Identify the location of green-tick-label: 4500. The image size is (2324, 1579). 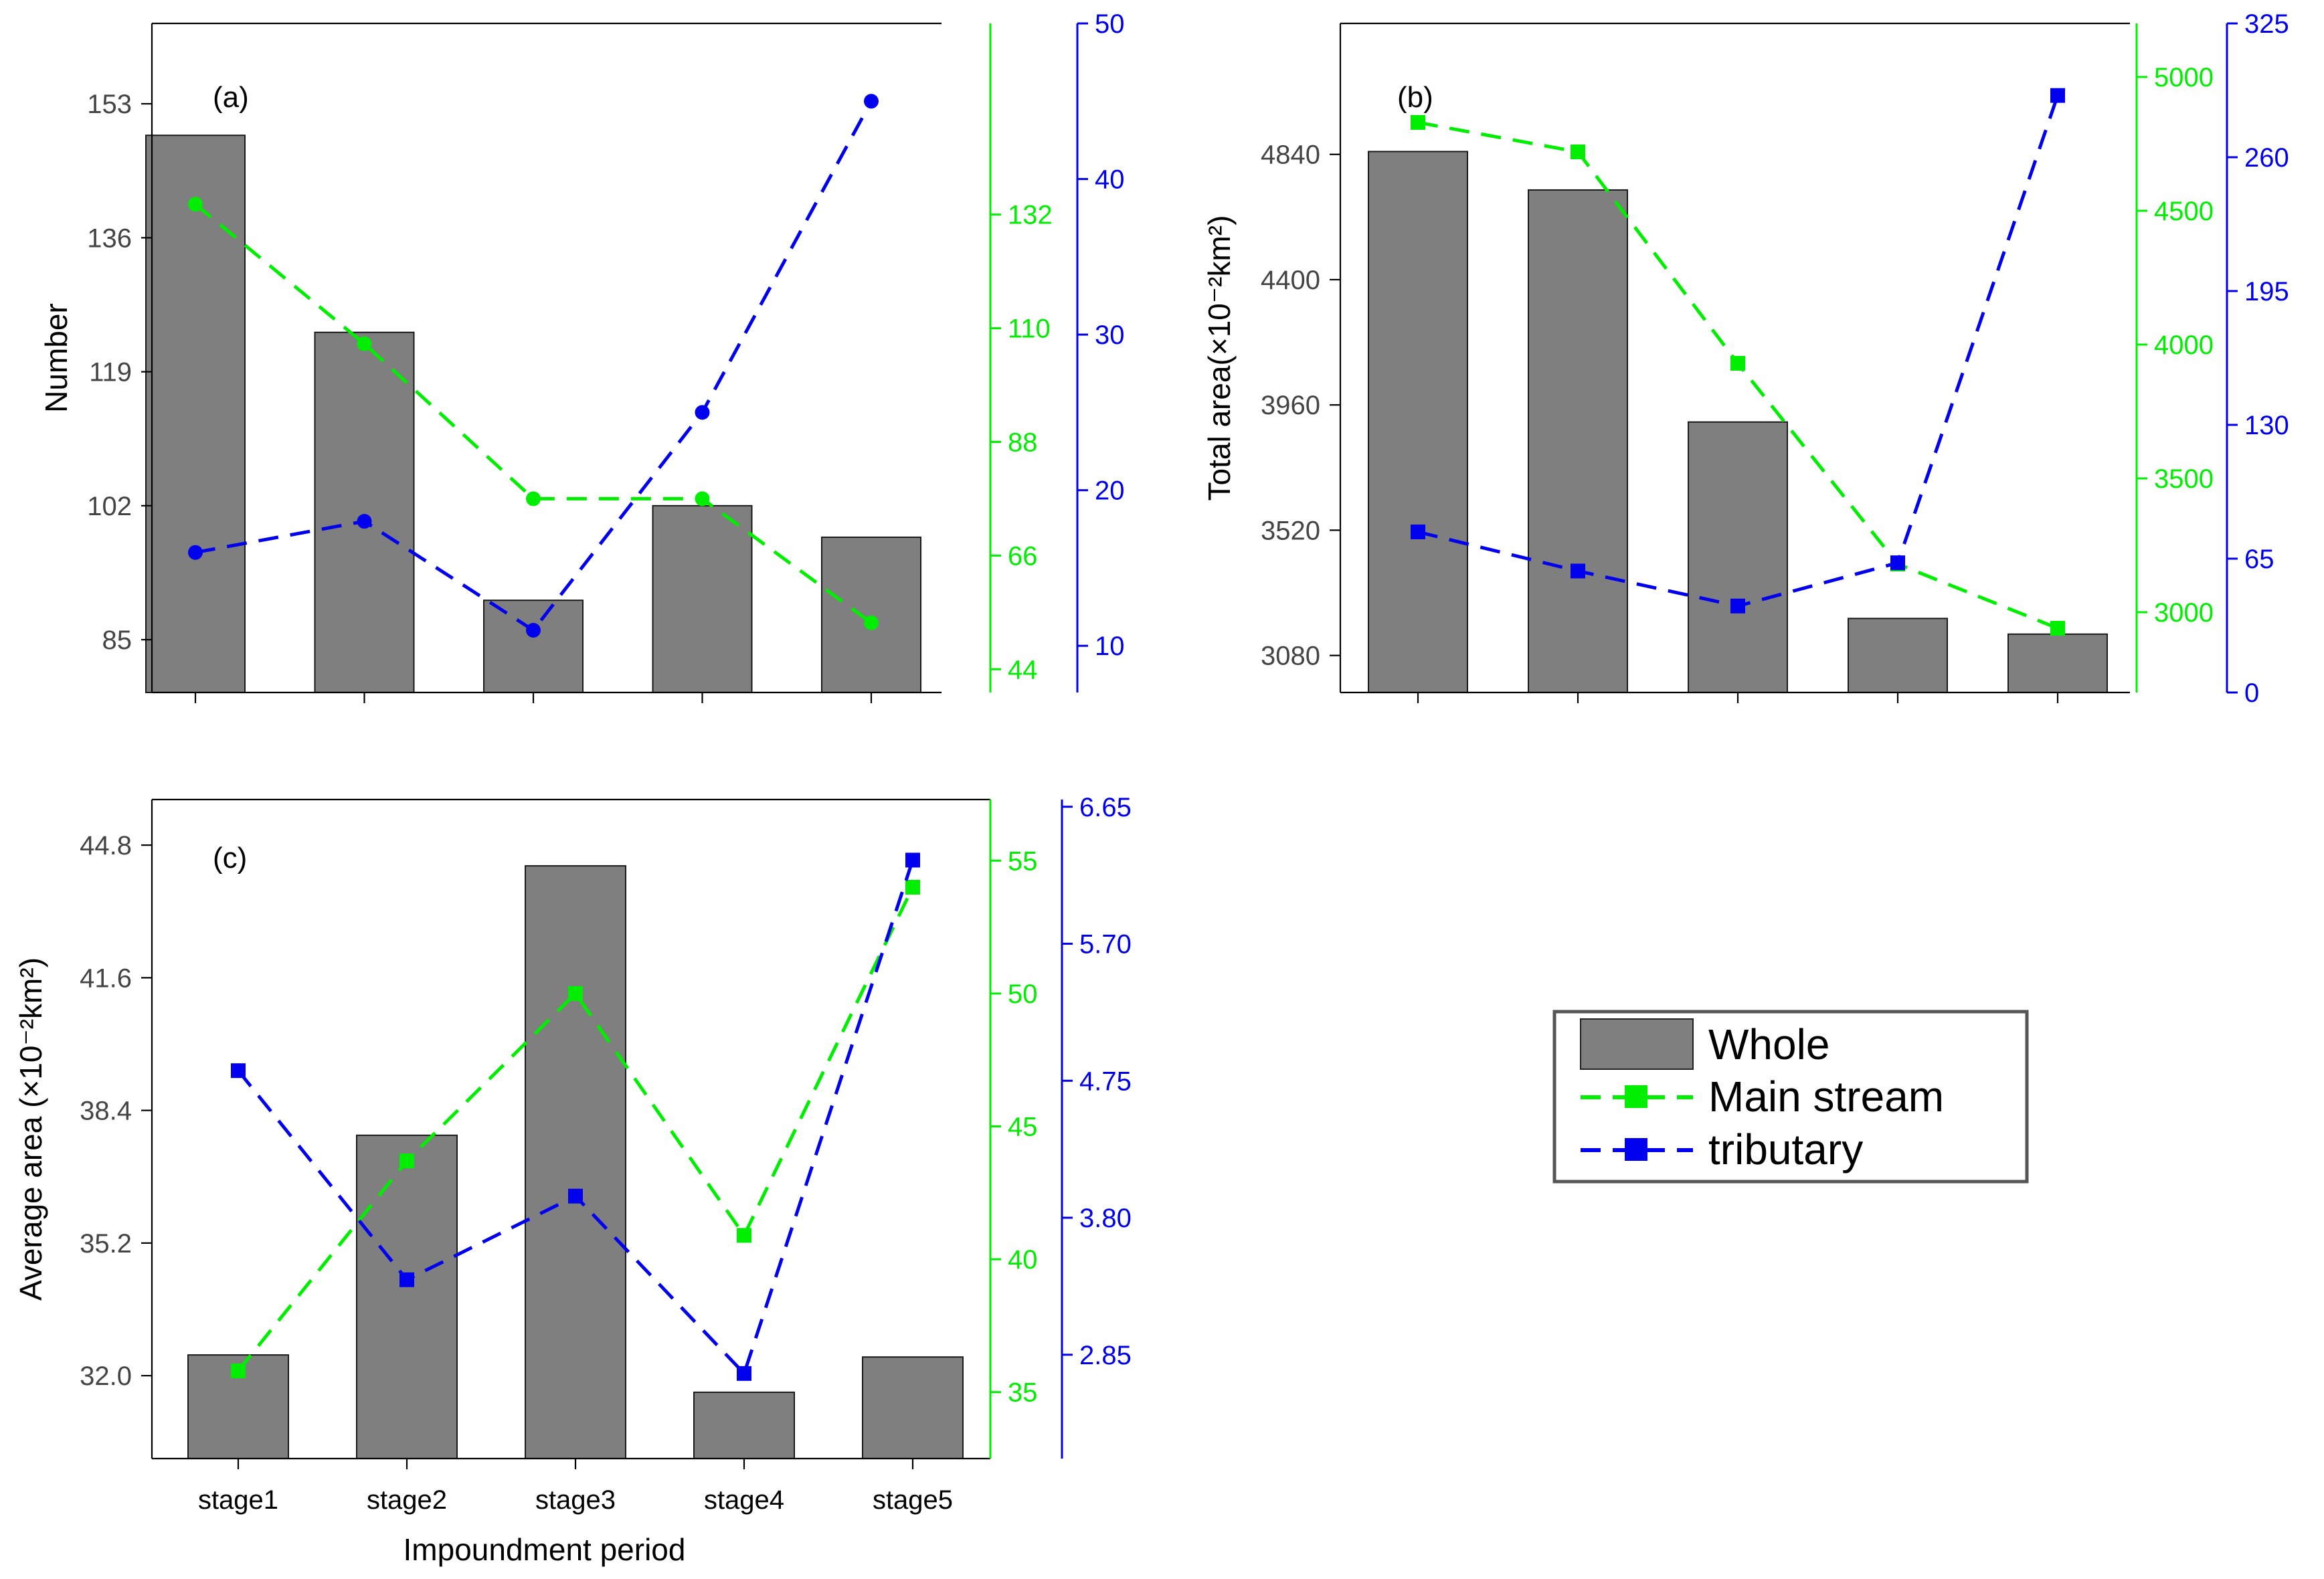
(2184, 211).